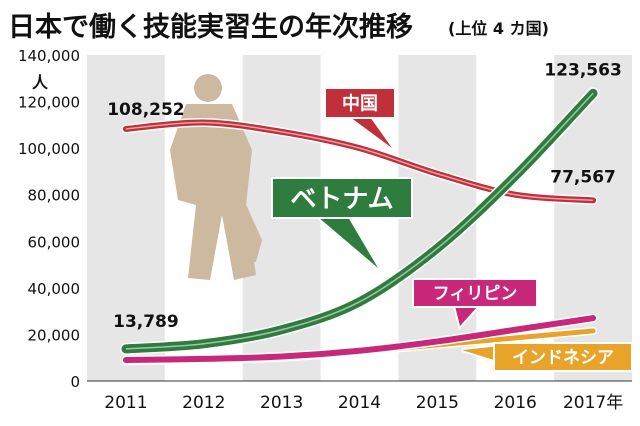 Image resolution: width=640 pixels, height=426 pixels. Describe the element at coordinates (54, 289) in the screenshot. I see `y-tick-label: 40,000` at that location.